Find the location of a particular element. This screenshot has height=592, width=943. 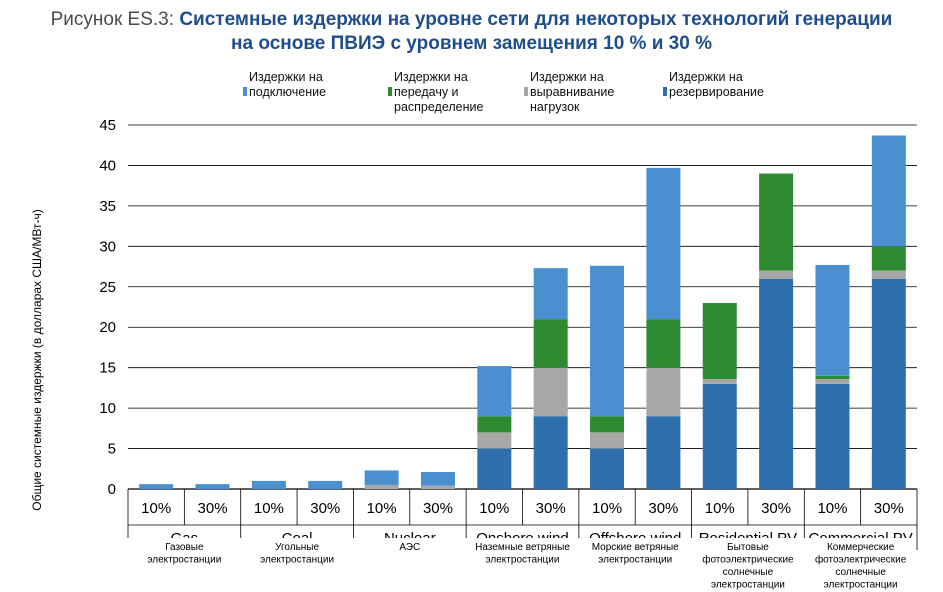

y-tick-label: 0 is located at coordinates (112, 489).